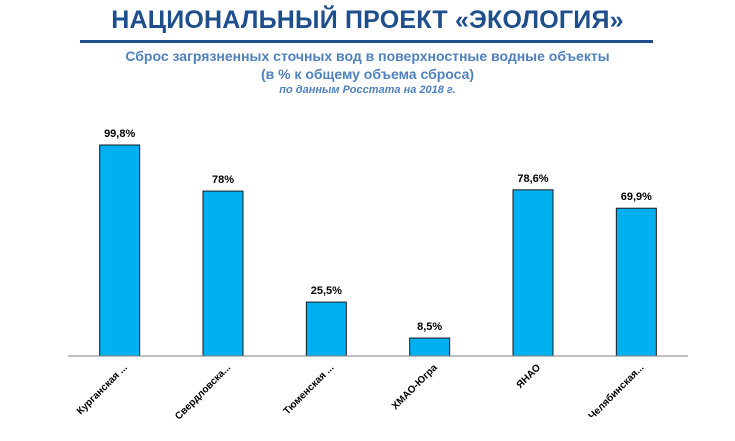 This screenshot has width=735, height=441. Describe the element at coordinates (366, 41) in the screenshot. I see `title-divider` at that location.